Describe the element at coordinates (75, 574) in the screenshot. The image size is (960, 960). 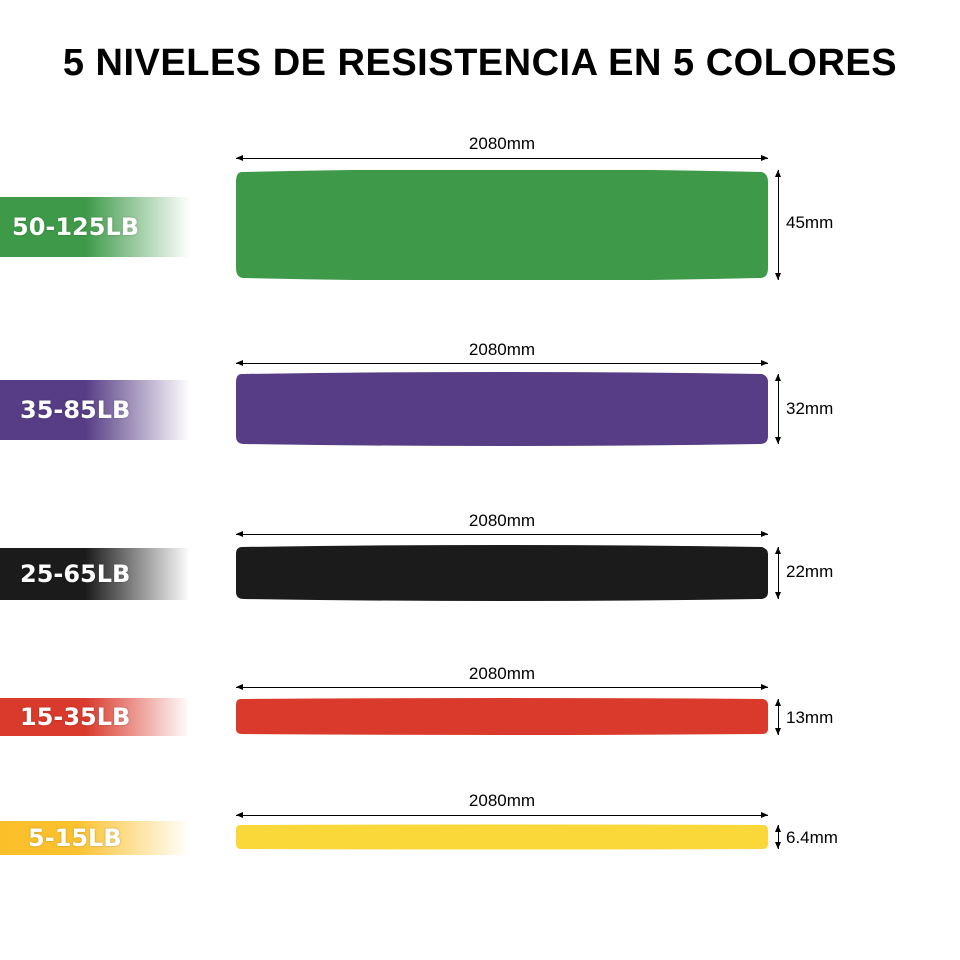
I see `resistance-label: 25-65LB` at that location.